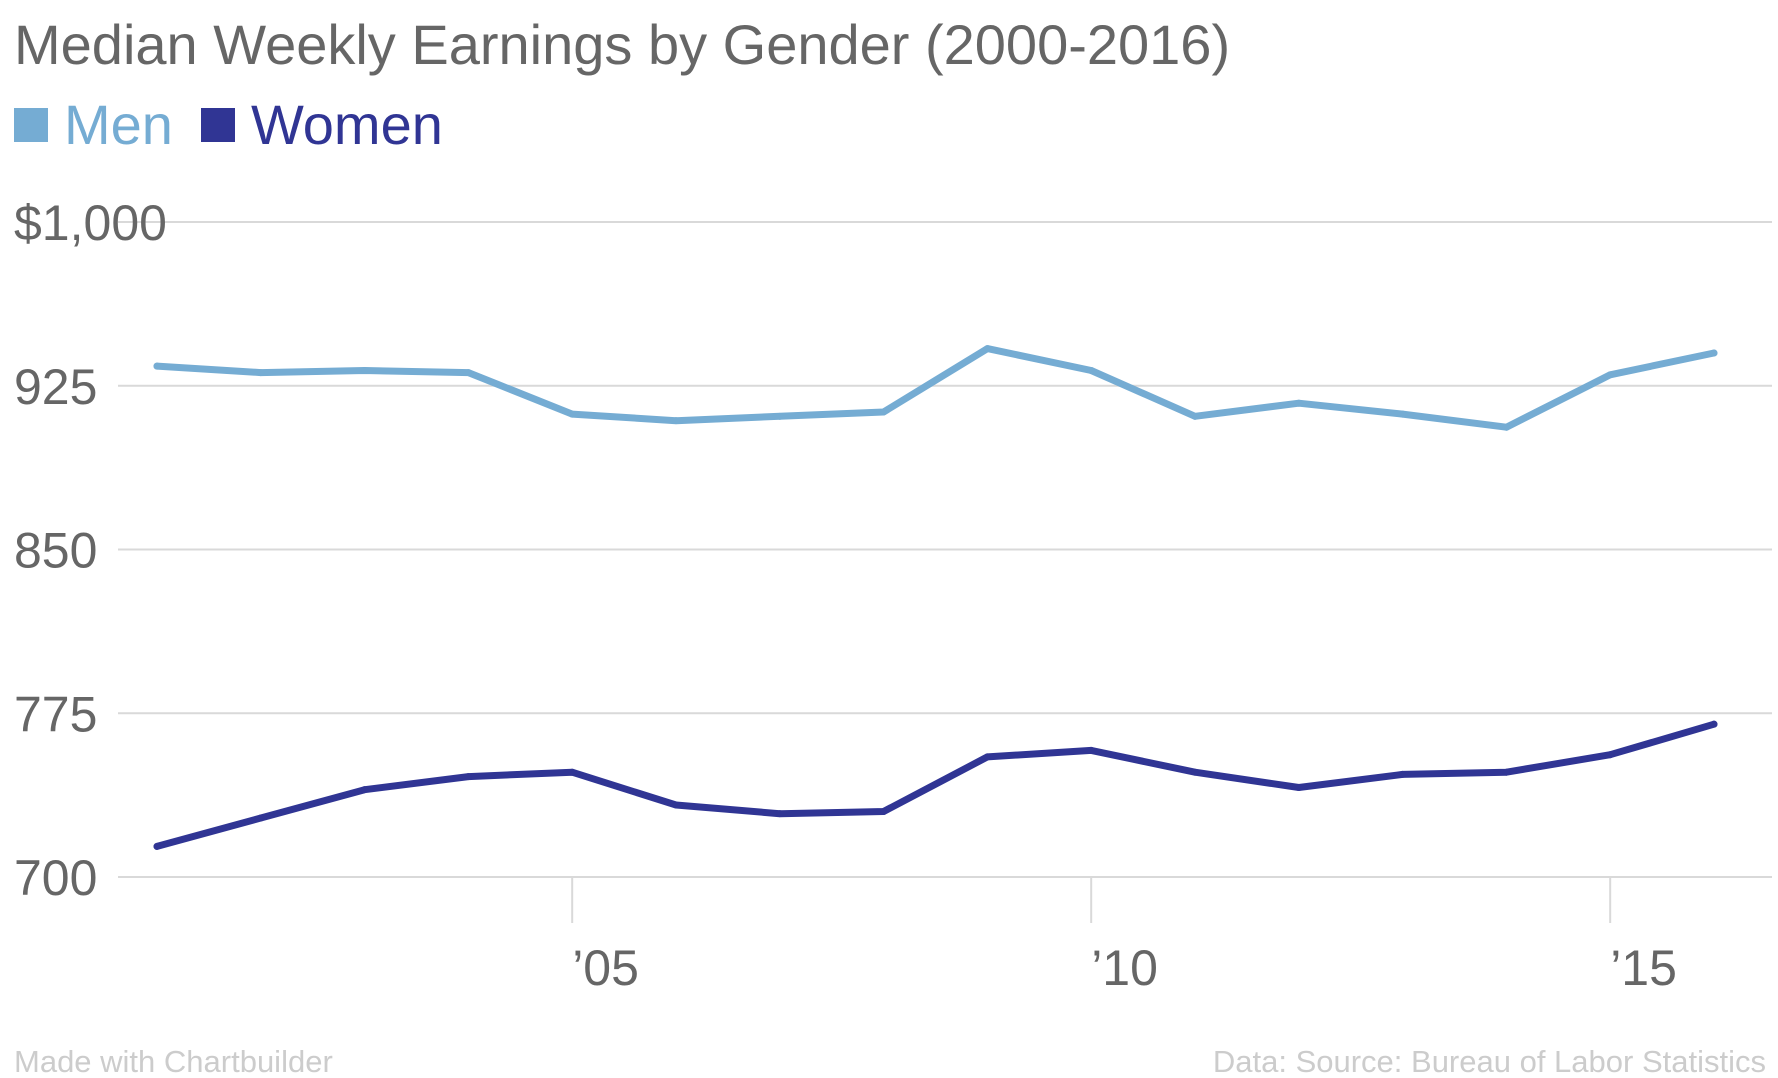 This screenshot has height=1078, width=1778. I want to click on point-women-2001, so click(157, 846).